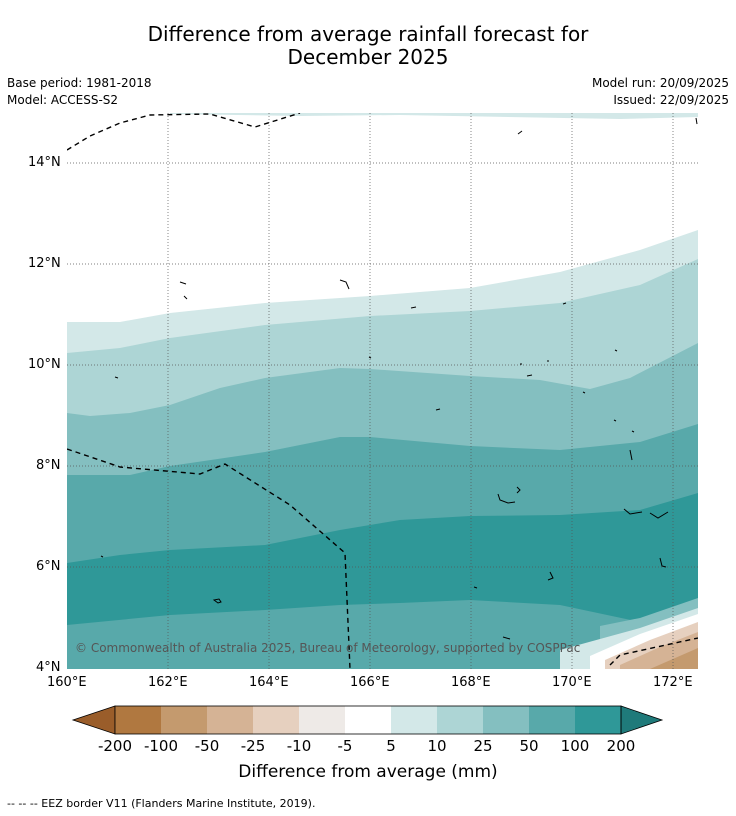 Image resolution: width=736 pixels, height=816 pixels. What do you see at coordinates (184, 132) in the screenshot?
I see `eez-border-north` at bounding box center [184, 132].